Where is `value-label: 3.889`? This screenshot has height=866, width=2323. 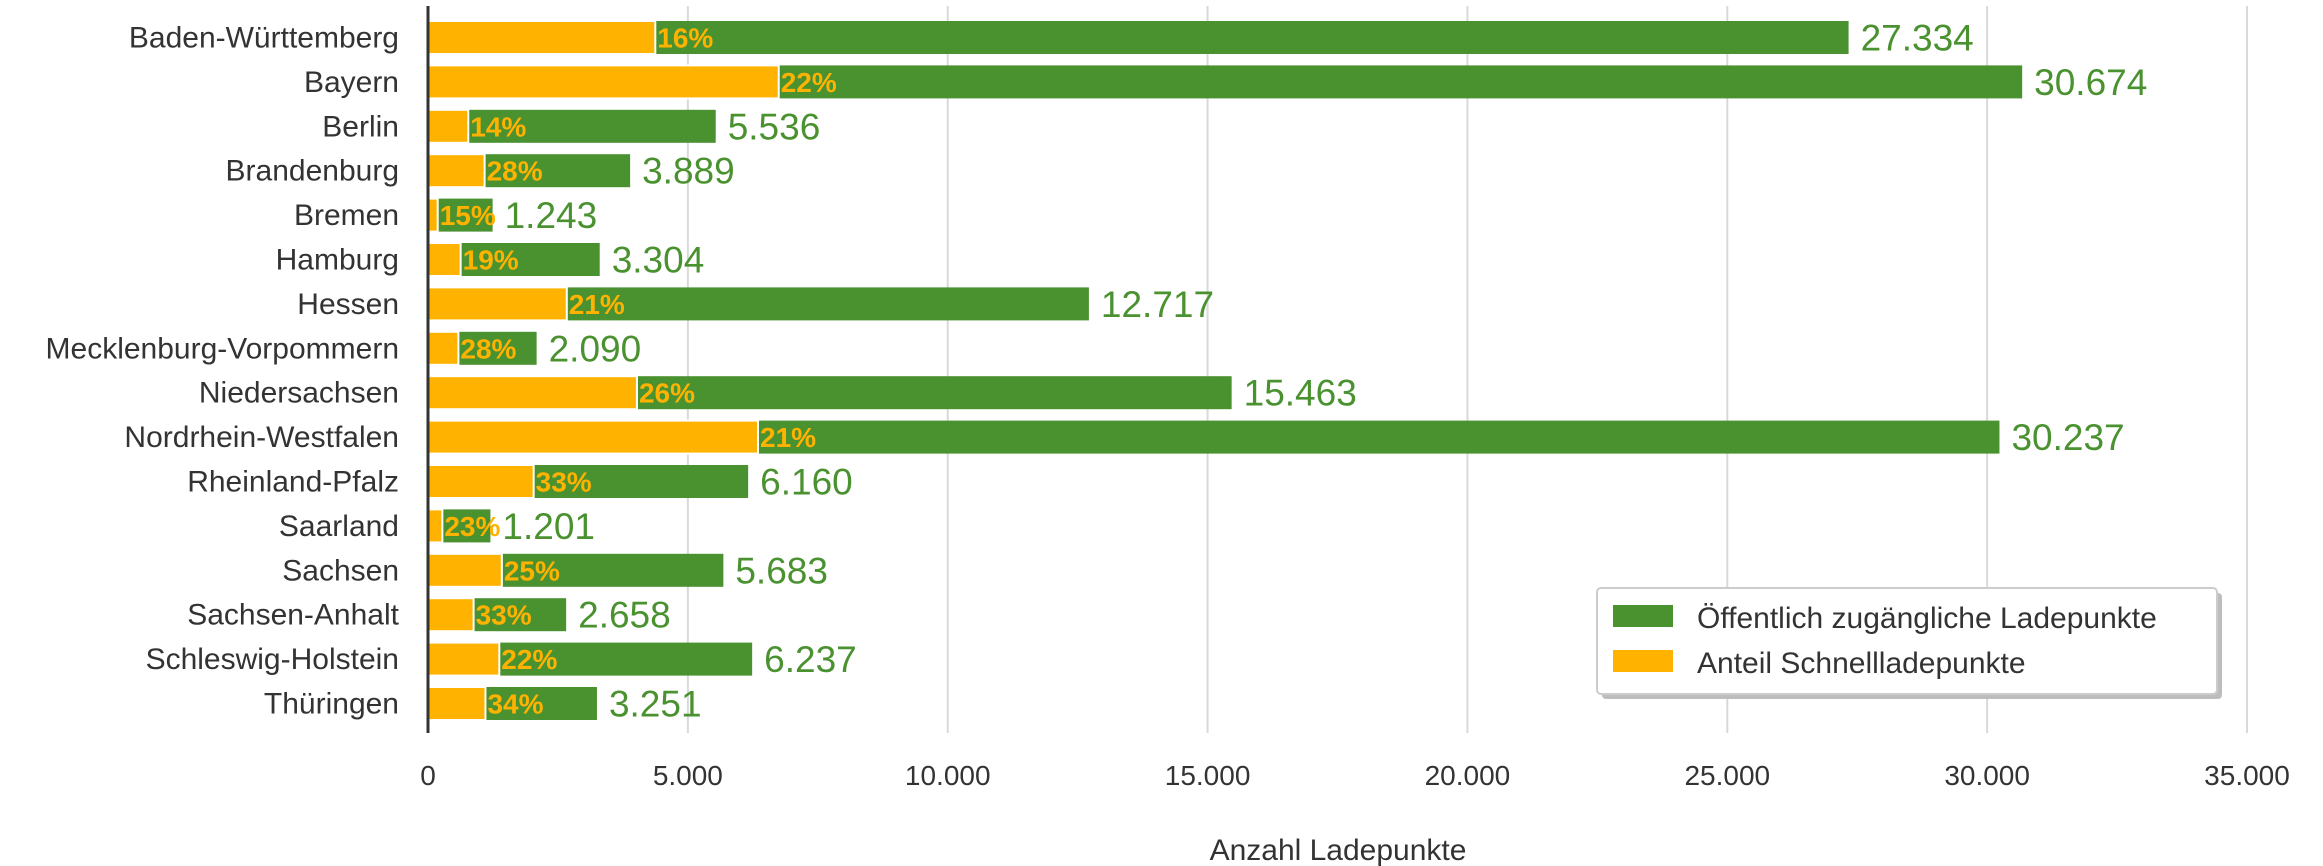
value-label: 3.889 is located at coordinates (688, 171).